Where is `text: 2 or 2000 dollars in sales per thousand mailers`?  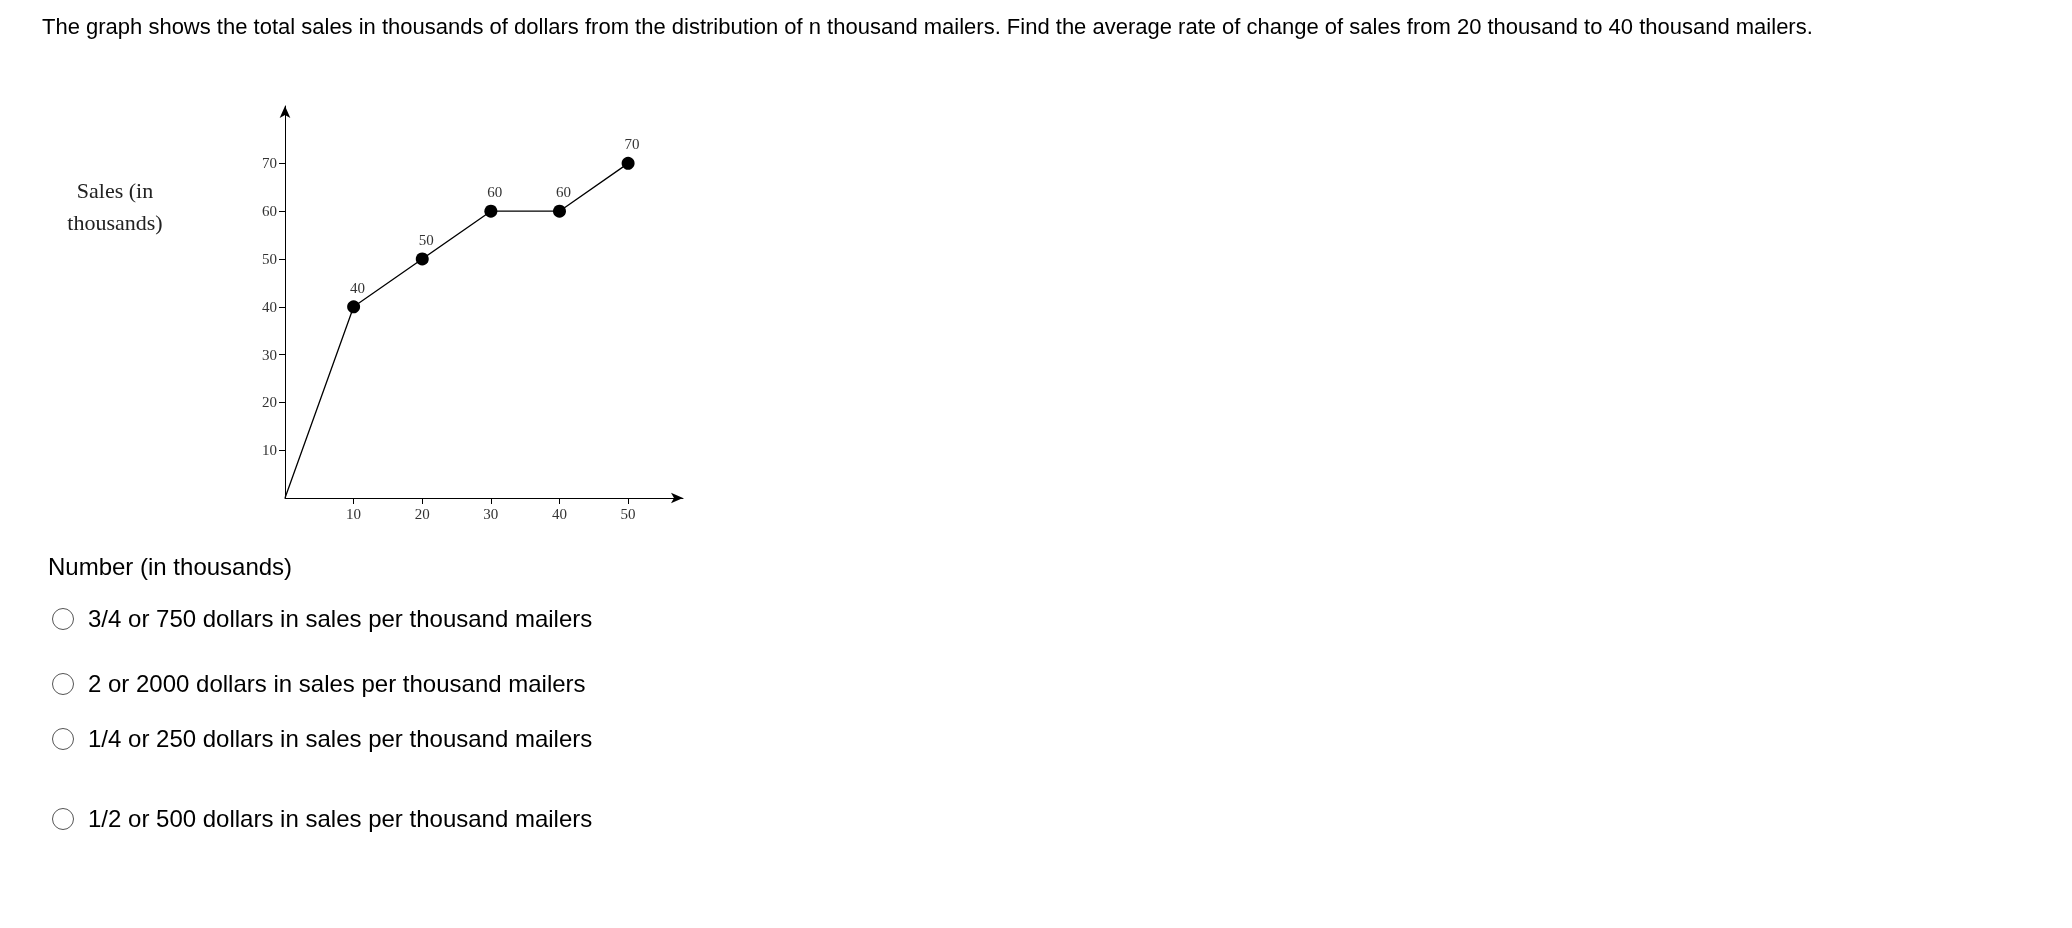 text: 2 or 2000 dollars in sales per thousand mailers is located at coordinates (337, 684).